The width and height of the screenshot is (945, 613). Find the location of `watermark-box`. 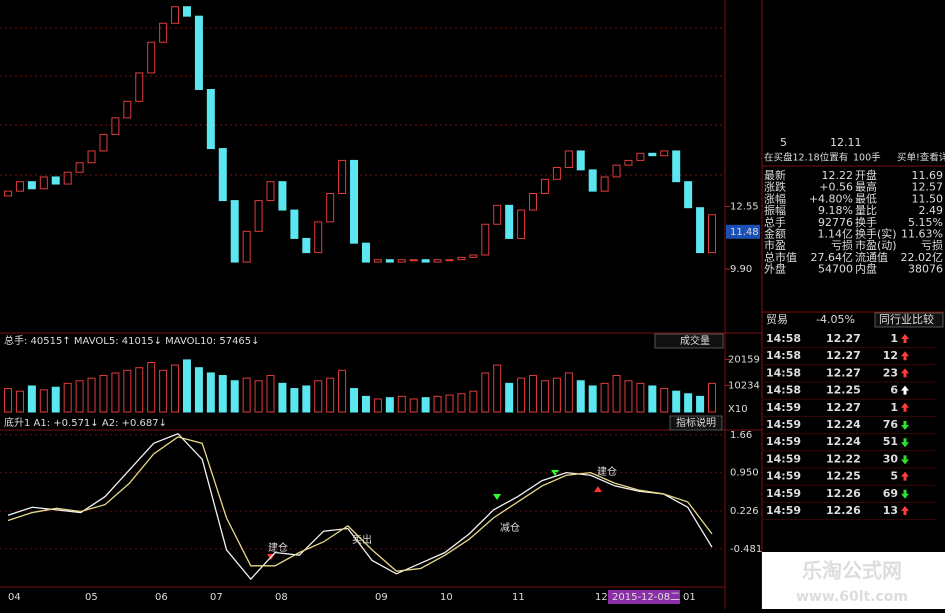

watermark-box is located at coordinates (853, 580).